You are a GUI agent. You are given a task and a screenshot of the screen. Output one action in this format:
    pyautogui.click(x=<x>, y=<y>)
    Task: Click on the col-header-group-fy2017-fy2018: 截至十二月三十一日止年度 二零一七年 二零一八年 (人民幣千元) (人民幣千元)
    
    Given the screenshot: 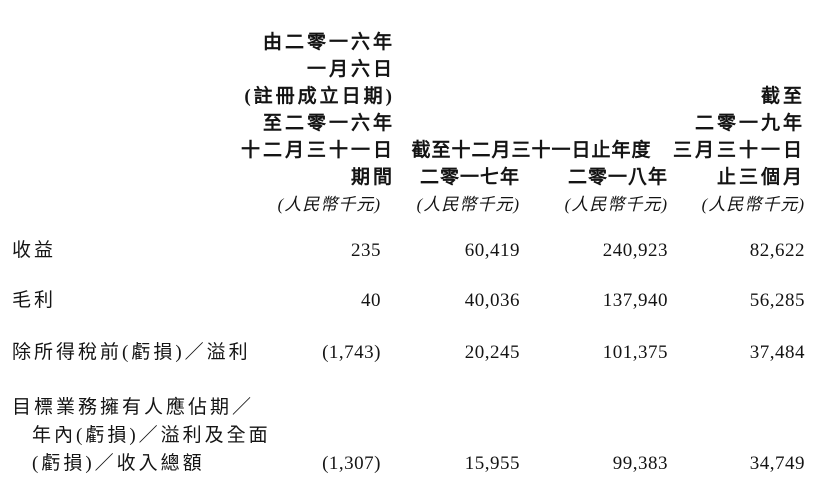 What is the action you would take?
    pyautogui.click(x=531, y=109)
    